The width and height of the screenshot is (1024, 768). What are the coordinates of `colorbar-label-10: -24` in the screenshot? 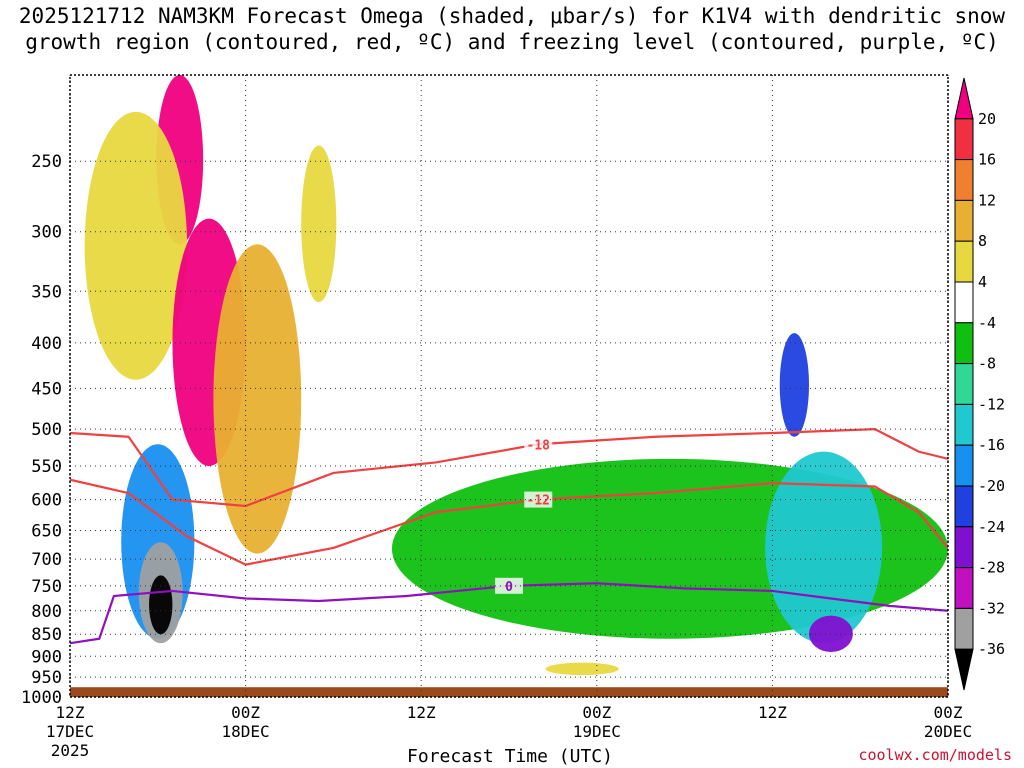 It's located at (991, 527).